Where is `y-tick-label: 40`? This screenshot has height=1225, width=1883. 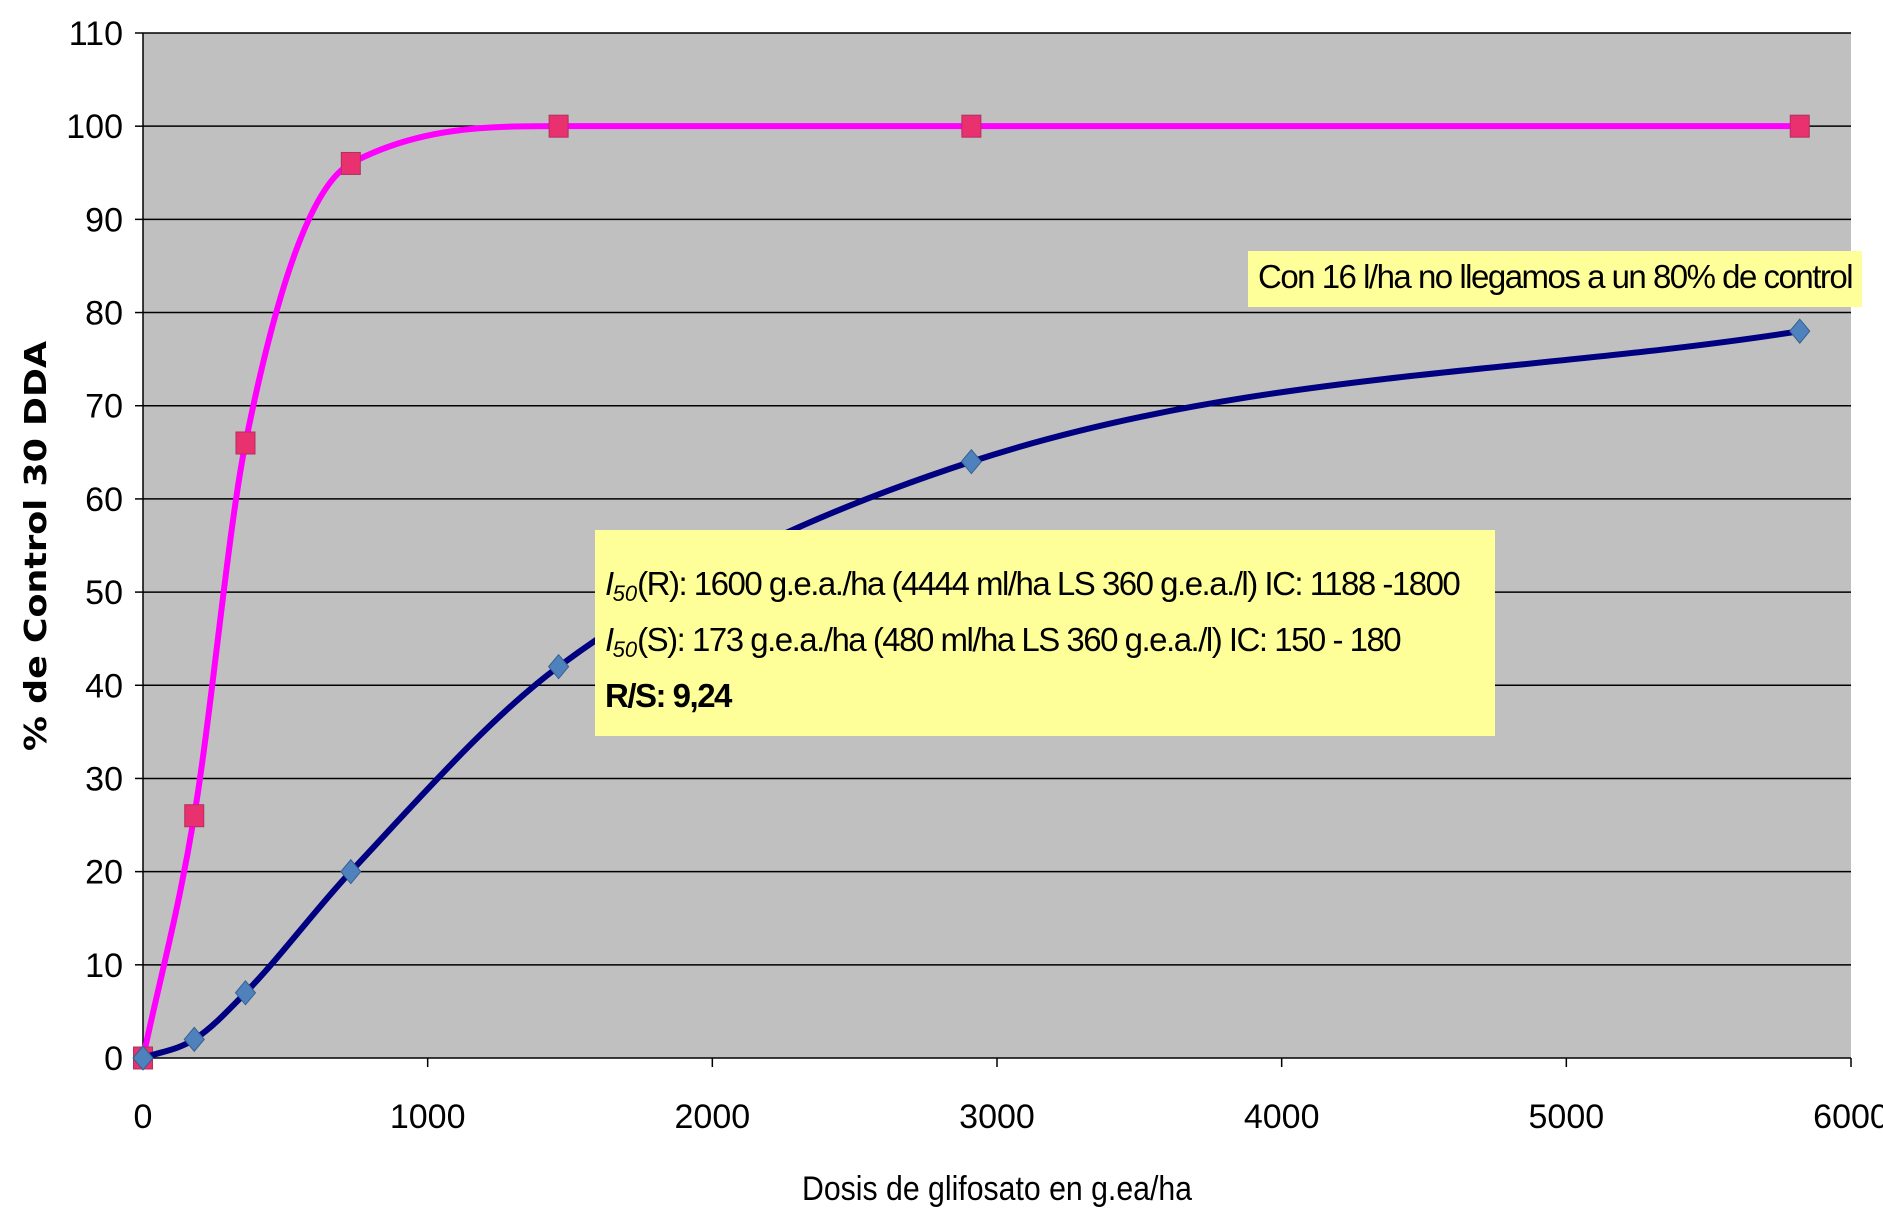 y-tick-label: 40 is located at coordinates (104, 686).